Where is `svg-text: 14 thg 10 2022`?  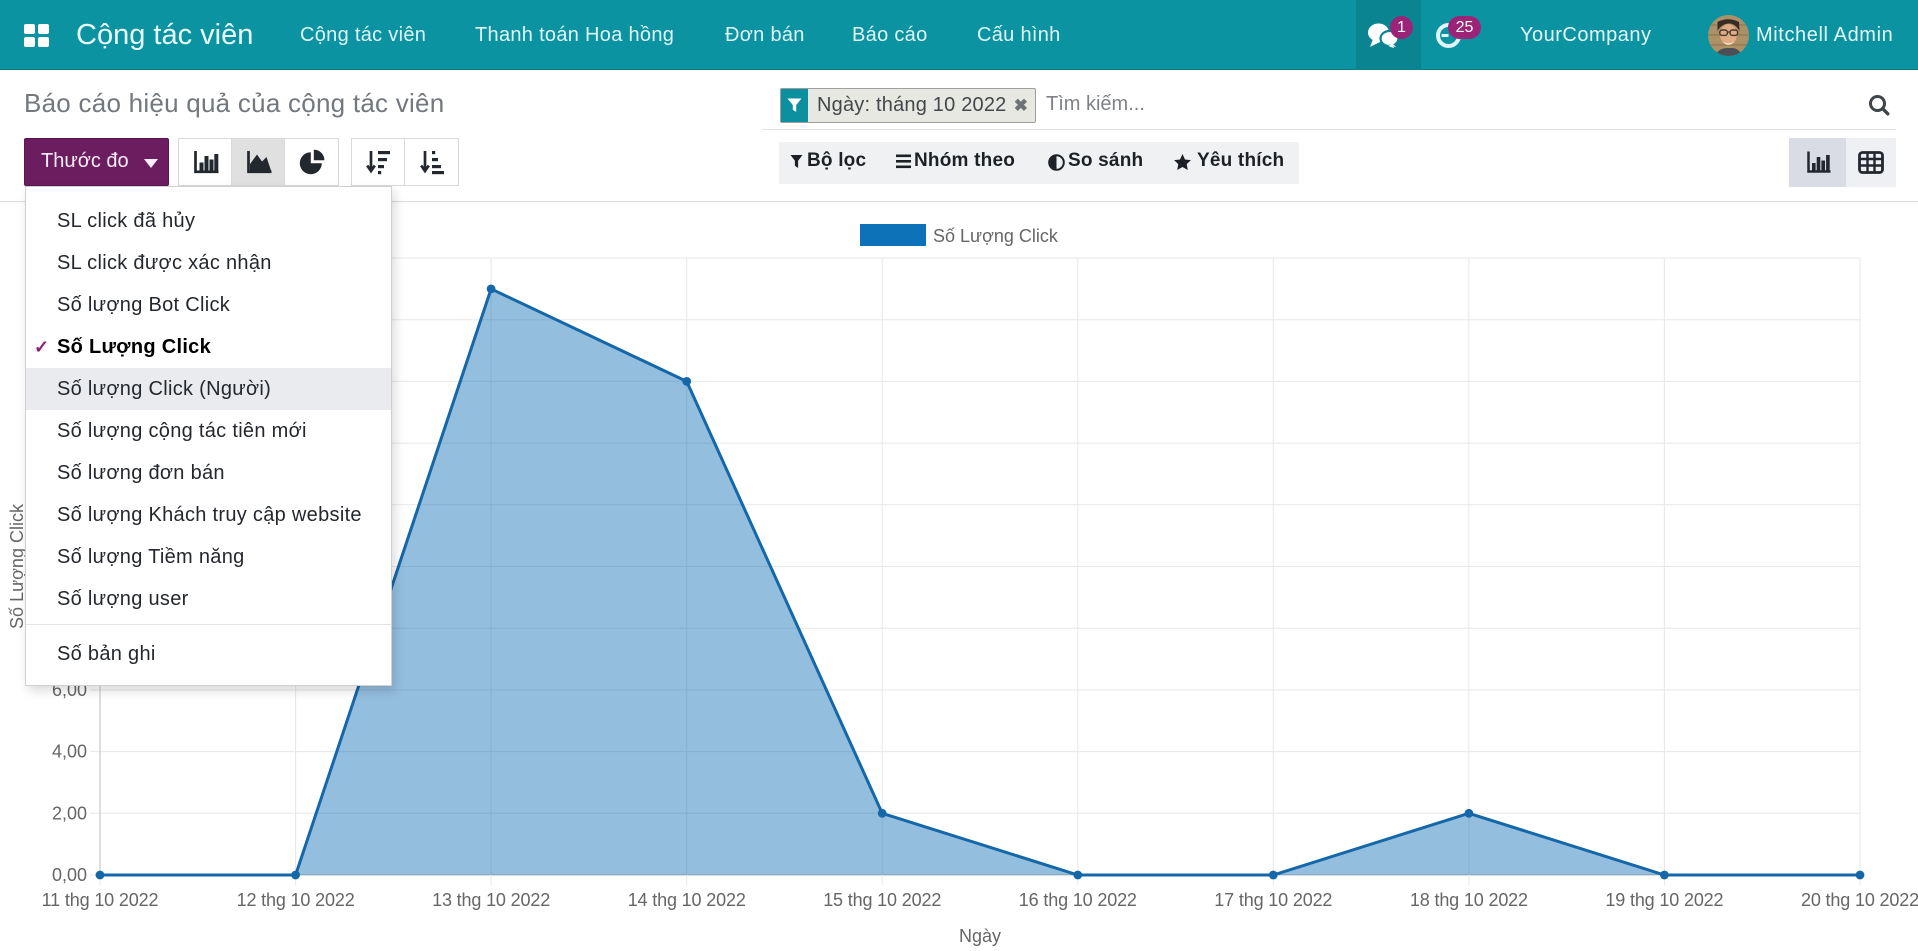
svg-text: 14 thg 10 2022 is located at coordinates (687, 900).